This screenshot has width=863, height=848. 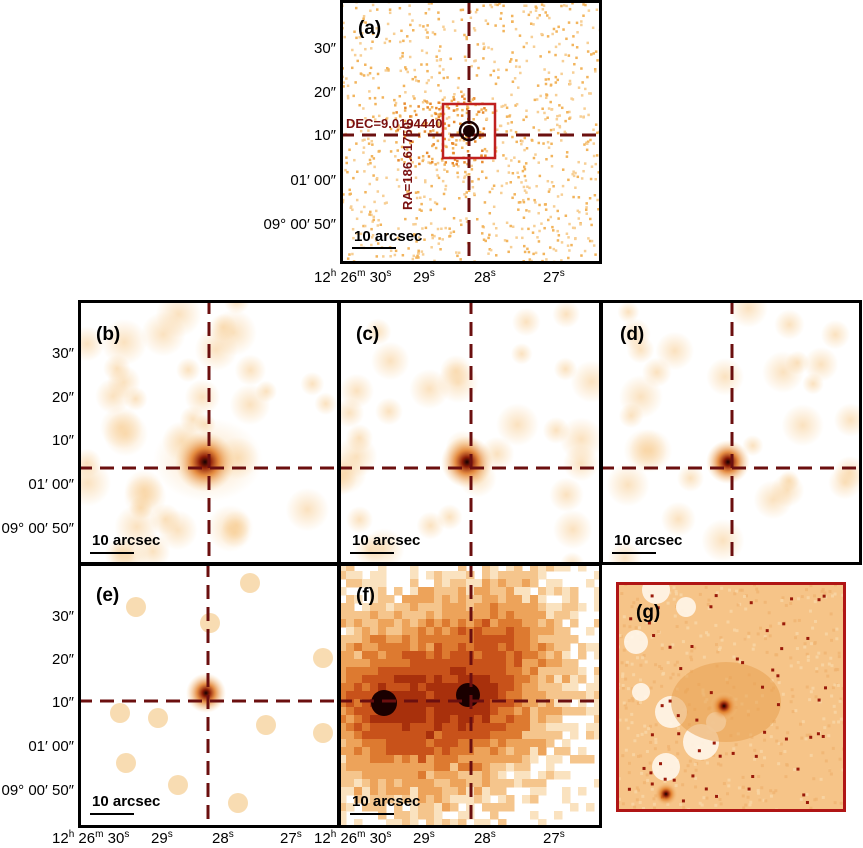 I want to click on panel-c: (c) 10 arcsec, so click(x=470, y=432).